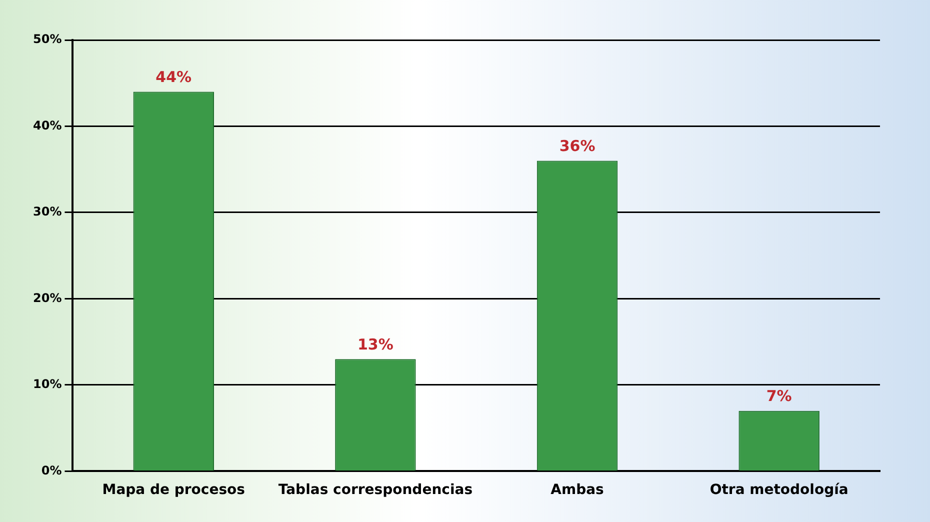 The height and width of the screenshot is (522, 930). Describe the element at coordinates (174, 77) in the screenshot. I see `data-label: 44%` at that location.